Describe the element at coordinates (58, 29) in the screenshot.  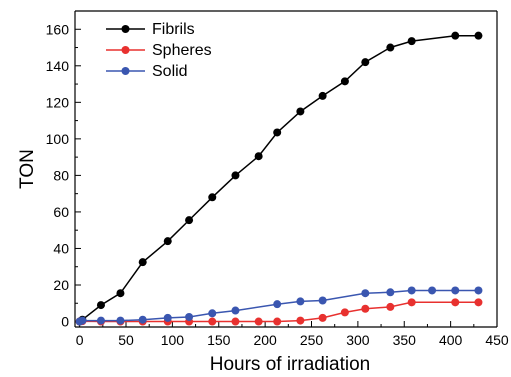
I see `y-tick-label: 160` at that location.